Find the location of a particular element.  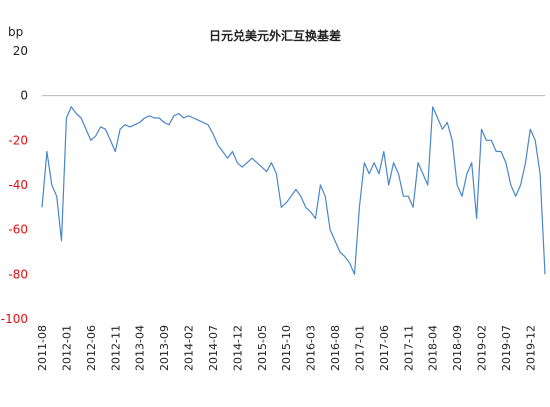

x-tick-label: 2017-01 is located at coordinates (359, 348).